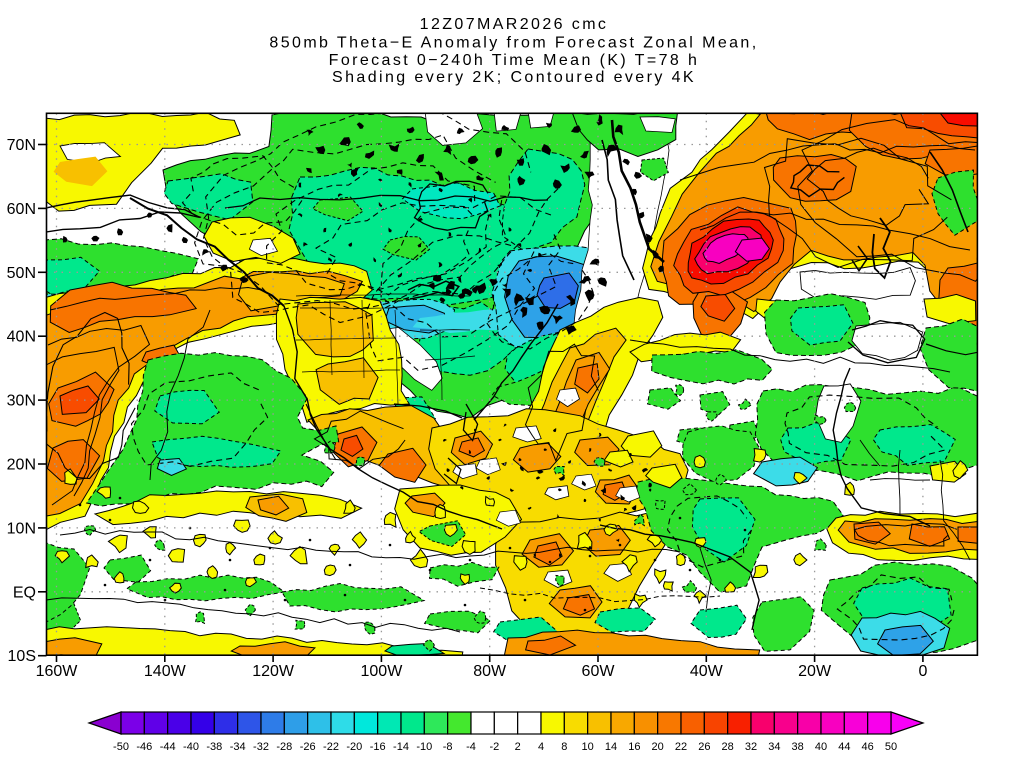 The width and height of the screenshot is (1024, 773). Describe the element at coordinates (518, 747) in the screenshot. I see `svg-text: 2` at that location.